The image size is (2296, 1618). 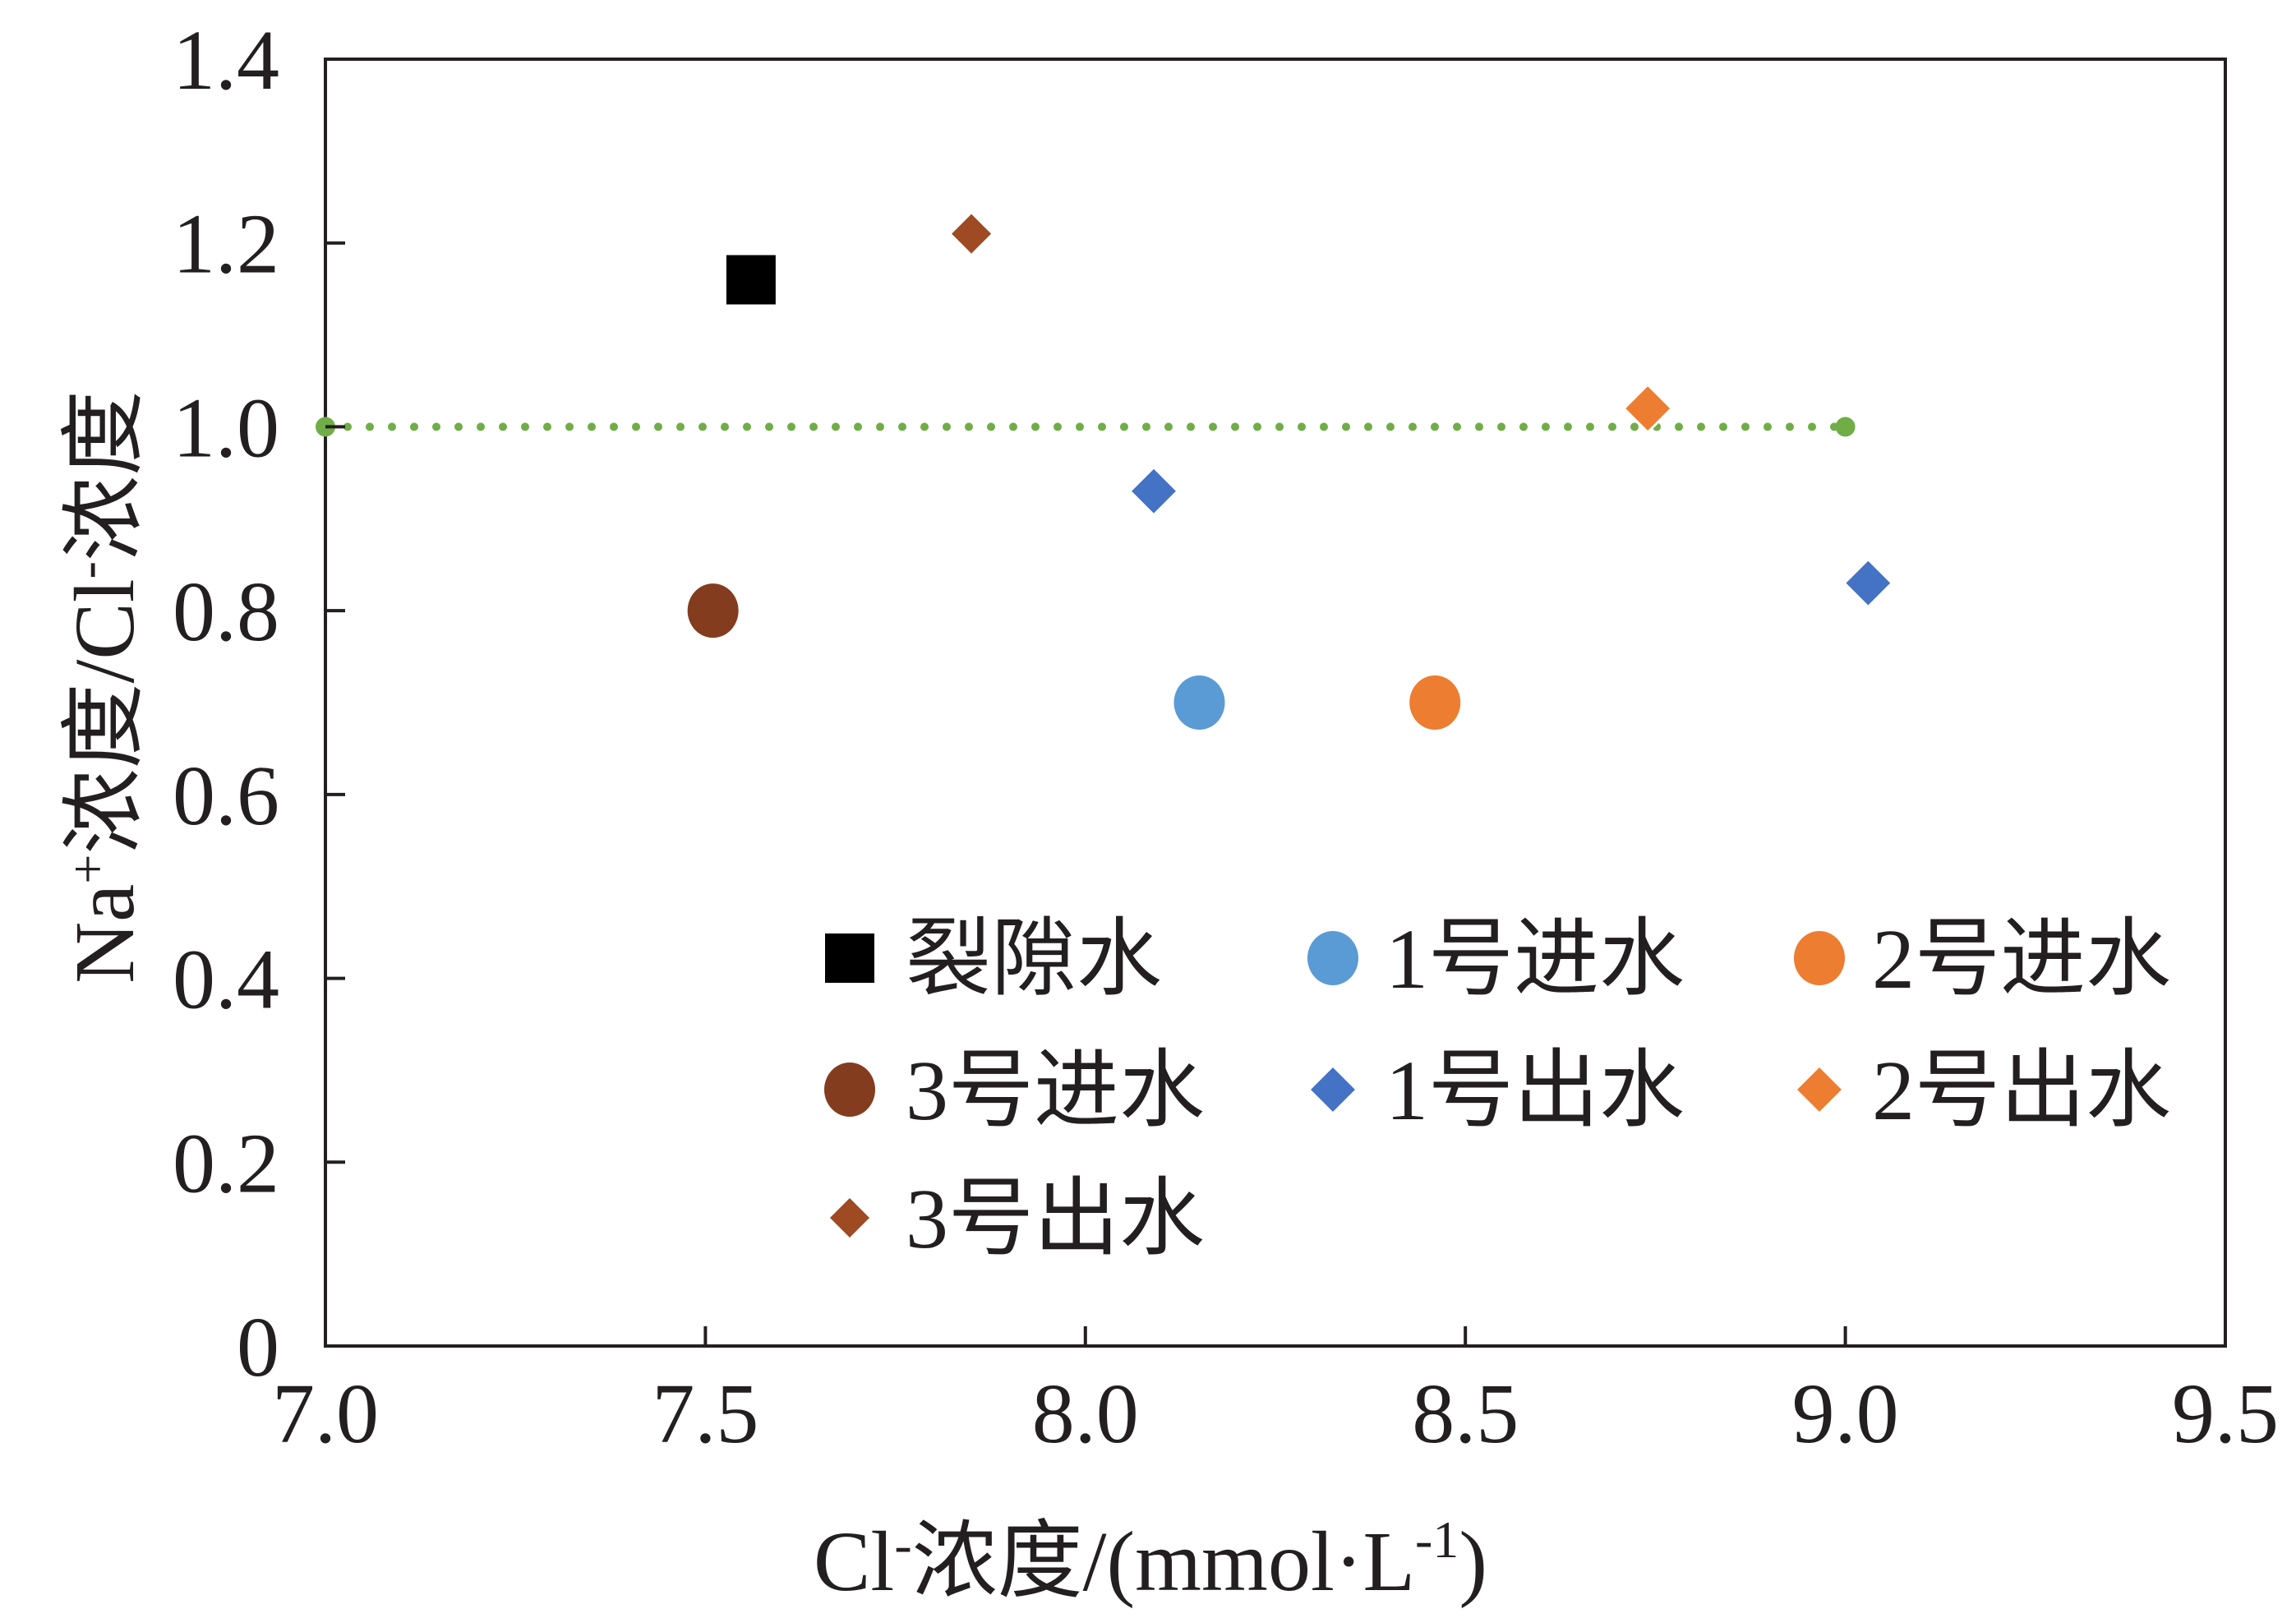 I want to click on y-tick-label: 0.4, so click(x=226, y=980).